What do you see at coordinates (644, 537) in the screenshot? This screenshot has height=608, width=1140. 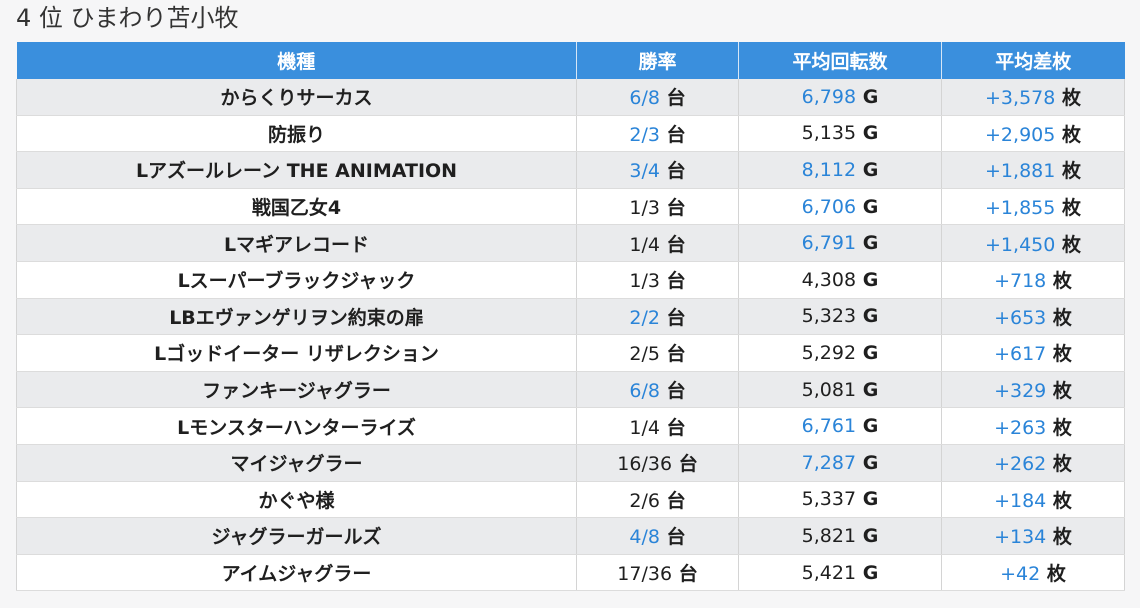 I see `win-rate-value: 4/8` at bounding box center [644, 537].